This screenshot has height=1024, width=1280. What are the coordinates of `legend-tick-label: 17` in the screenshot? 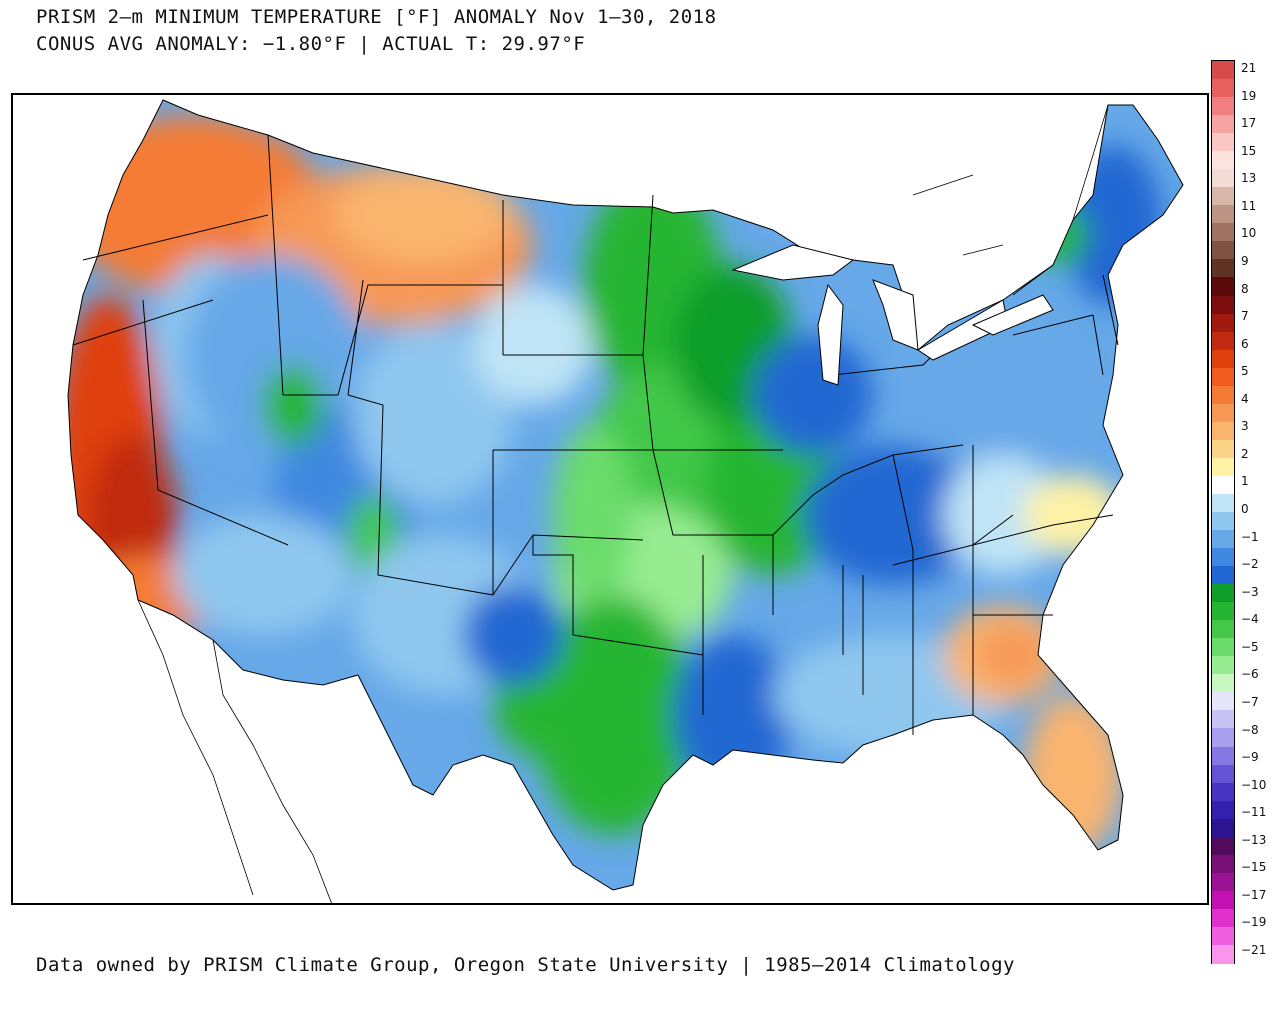 It's located at (1249, 123).